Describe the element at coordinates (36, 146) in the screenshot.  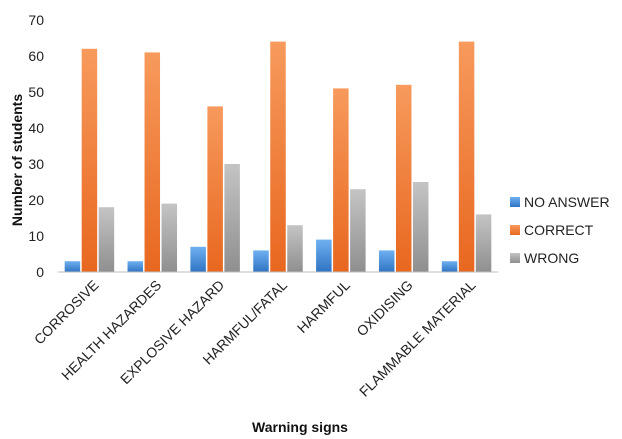
I see `y-axis-ticks: 0 10 20 30 40 50 60 70` at that location.